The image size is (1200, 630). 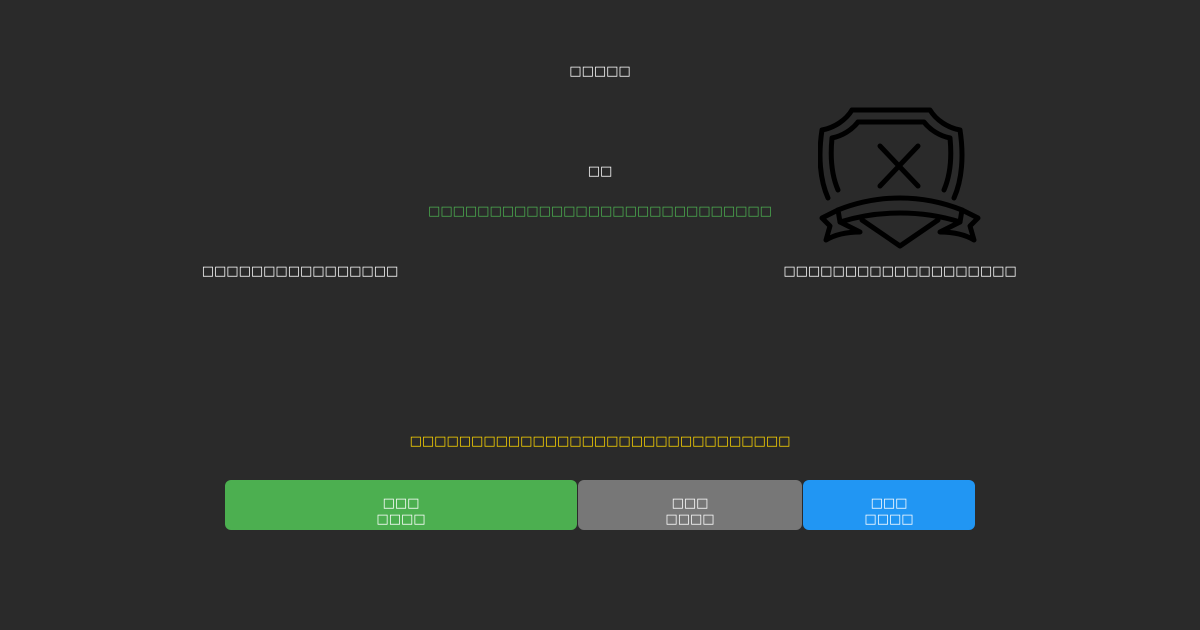 I want to click on page-title: □□□□□, so click(x=600, y=71).